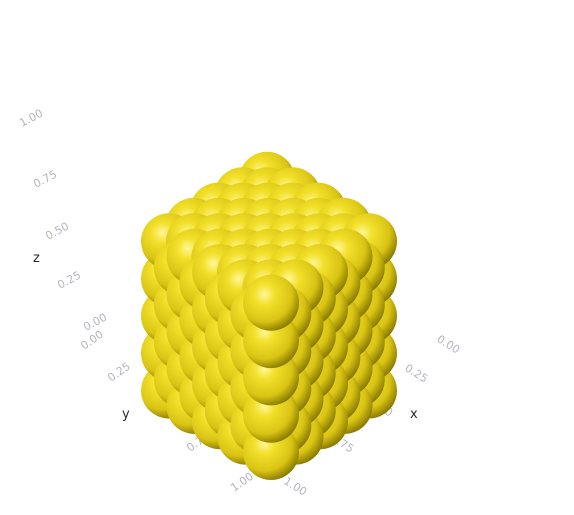  I want to click on z-tick-label: 0.75, so click(45, 179).